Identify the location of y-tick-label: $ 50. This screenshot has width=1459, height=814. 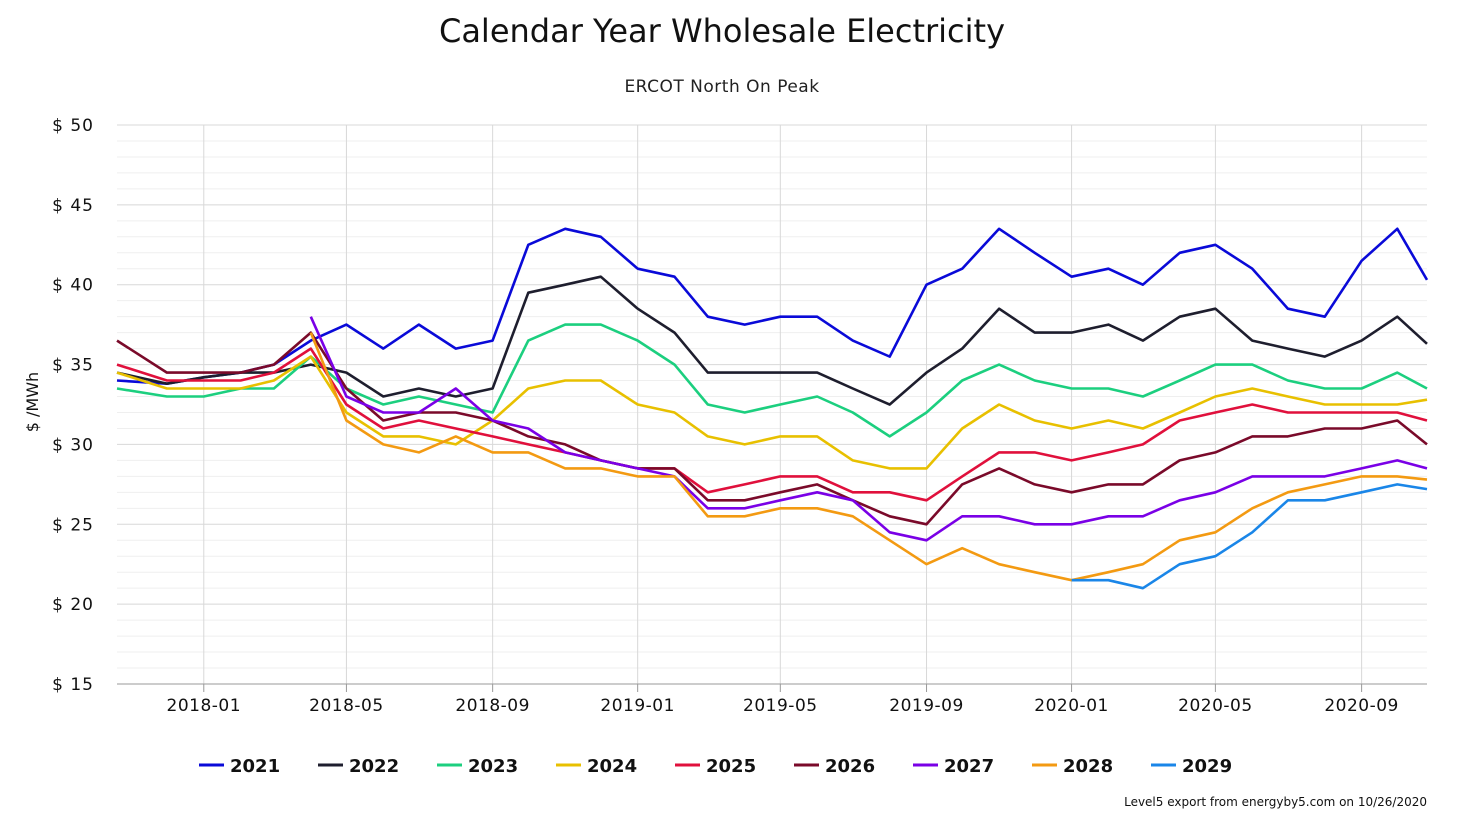
(73, 126).